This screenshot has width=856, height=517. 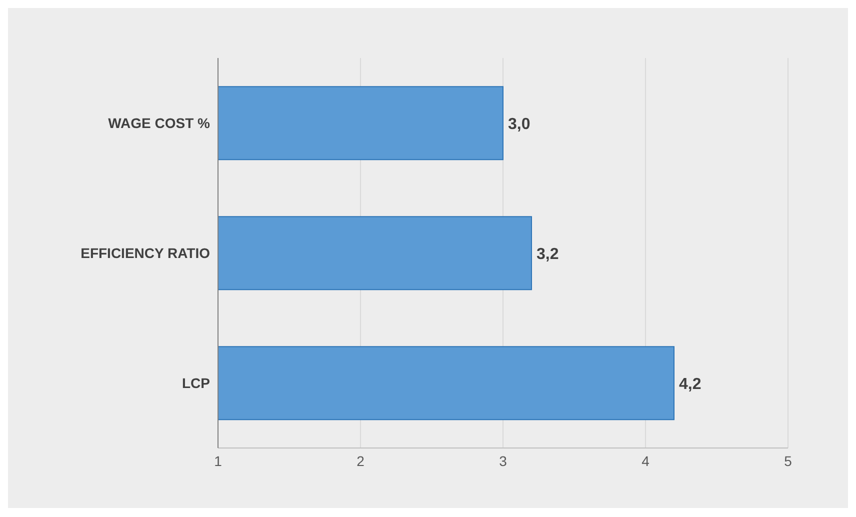 I want to click on data-label: 3,2, so click(x=547, y=254).